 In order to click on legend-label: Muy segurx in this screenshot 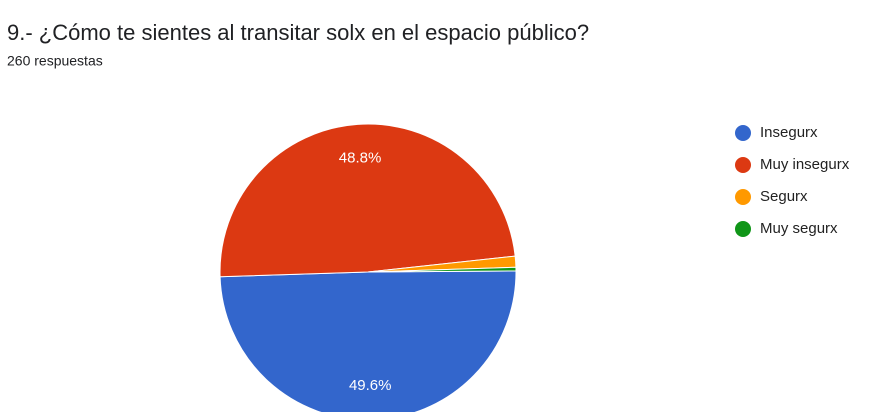, I will do `click(799, 228)`.